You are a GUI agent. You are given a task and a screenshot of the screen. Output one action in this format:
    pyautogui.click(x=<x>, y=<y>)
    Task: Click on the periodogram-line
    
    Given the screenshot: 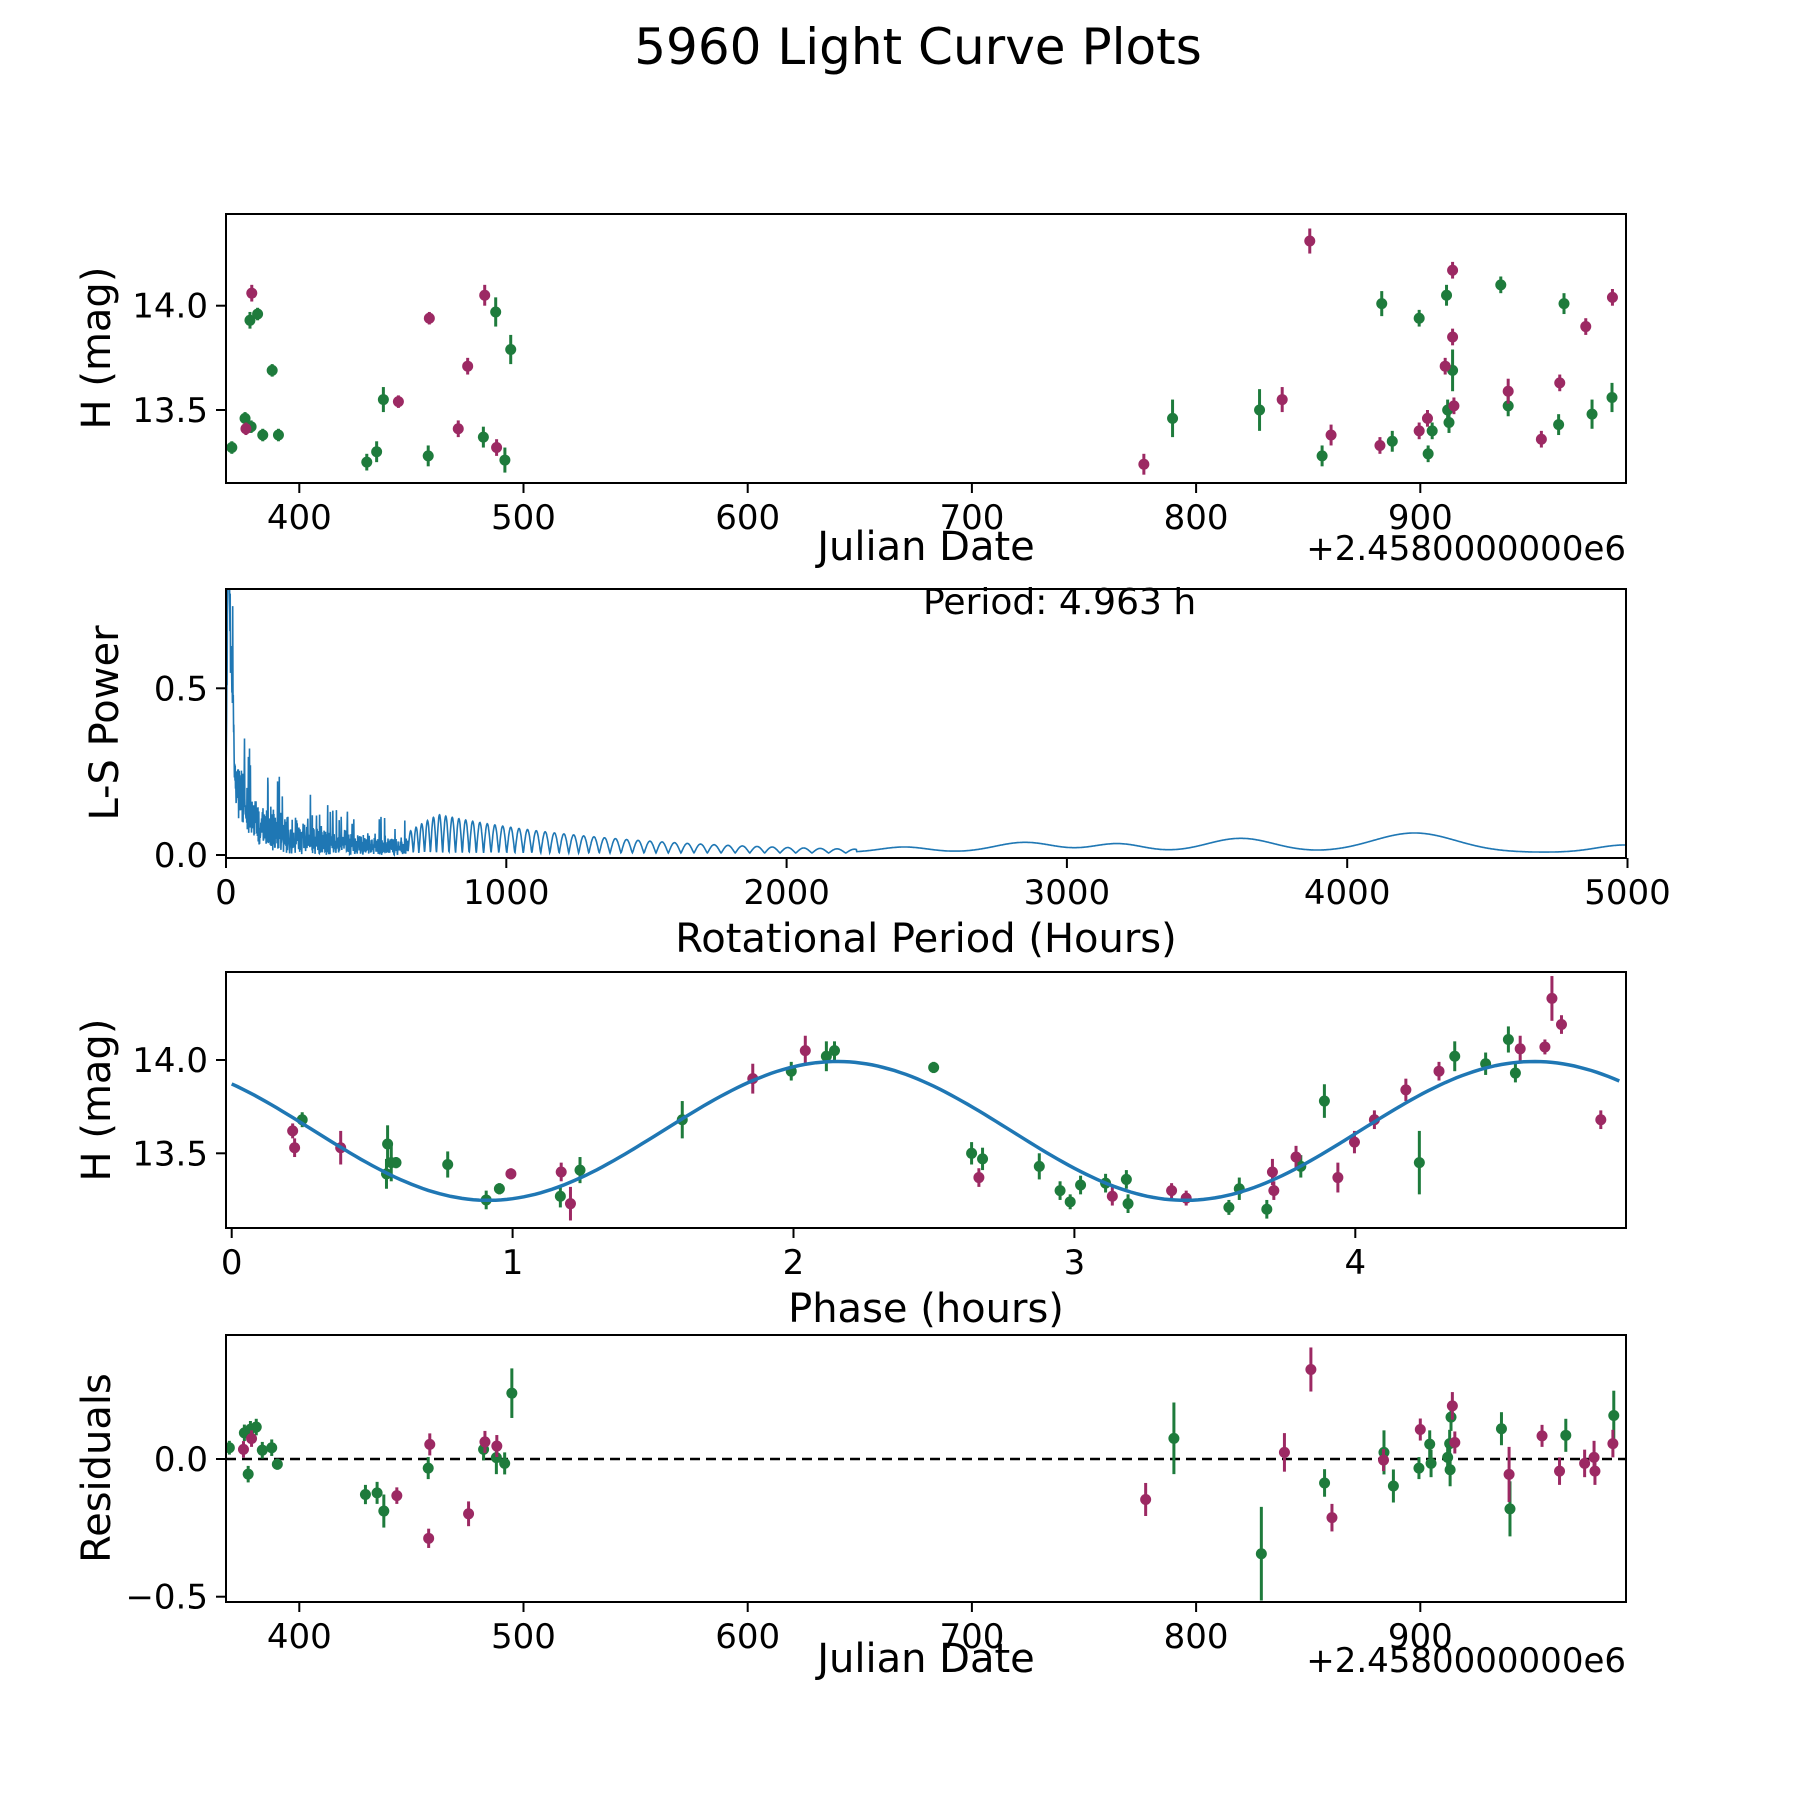 What is the action you would take?
    pyautogui.click(x=926, y=723)
    